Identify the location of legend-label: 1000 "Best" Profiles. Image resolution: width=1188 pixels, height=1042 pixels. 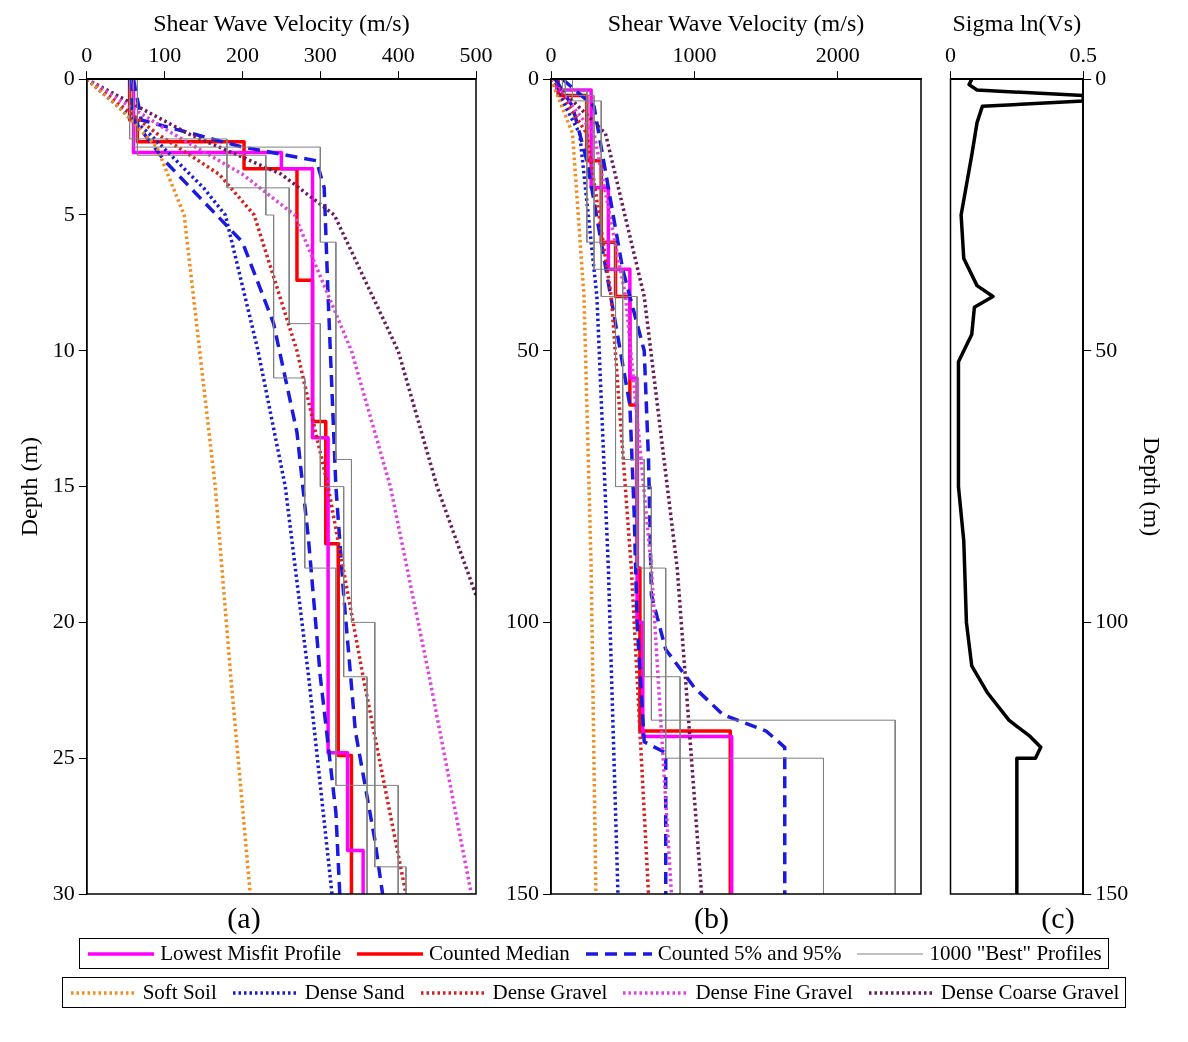
(1015, 953).